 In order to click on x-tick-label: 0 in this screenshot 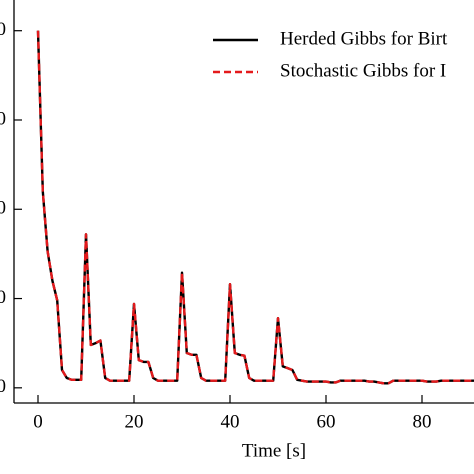, I will do `click(38, 421)`.